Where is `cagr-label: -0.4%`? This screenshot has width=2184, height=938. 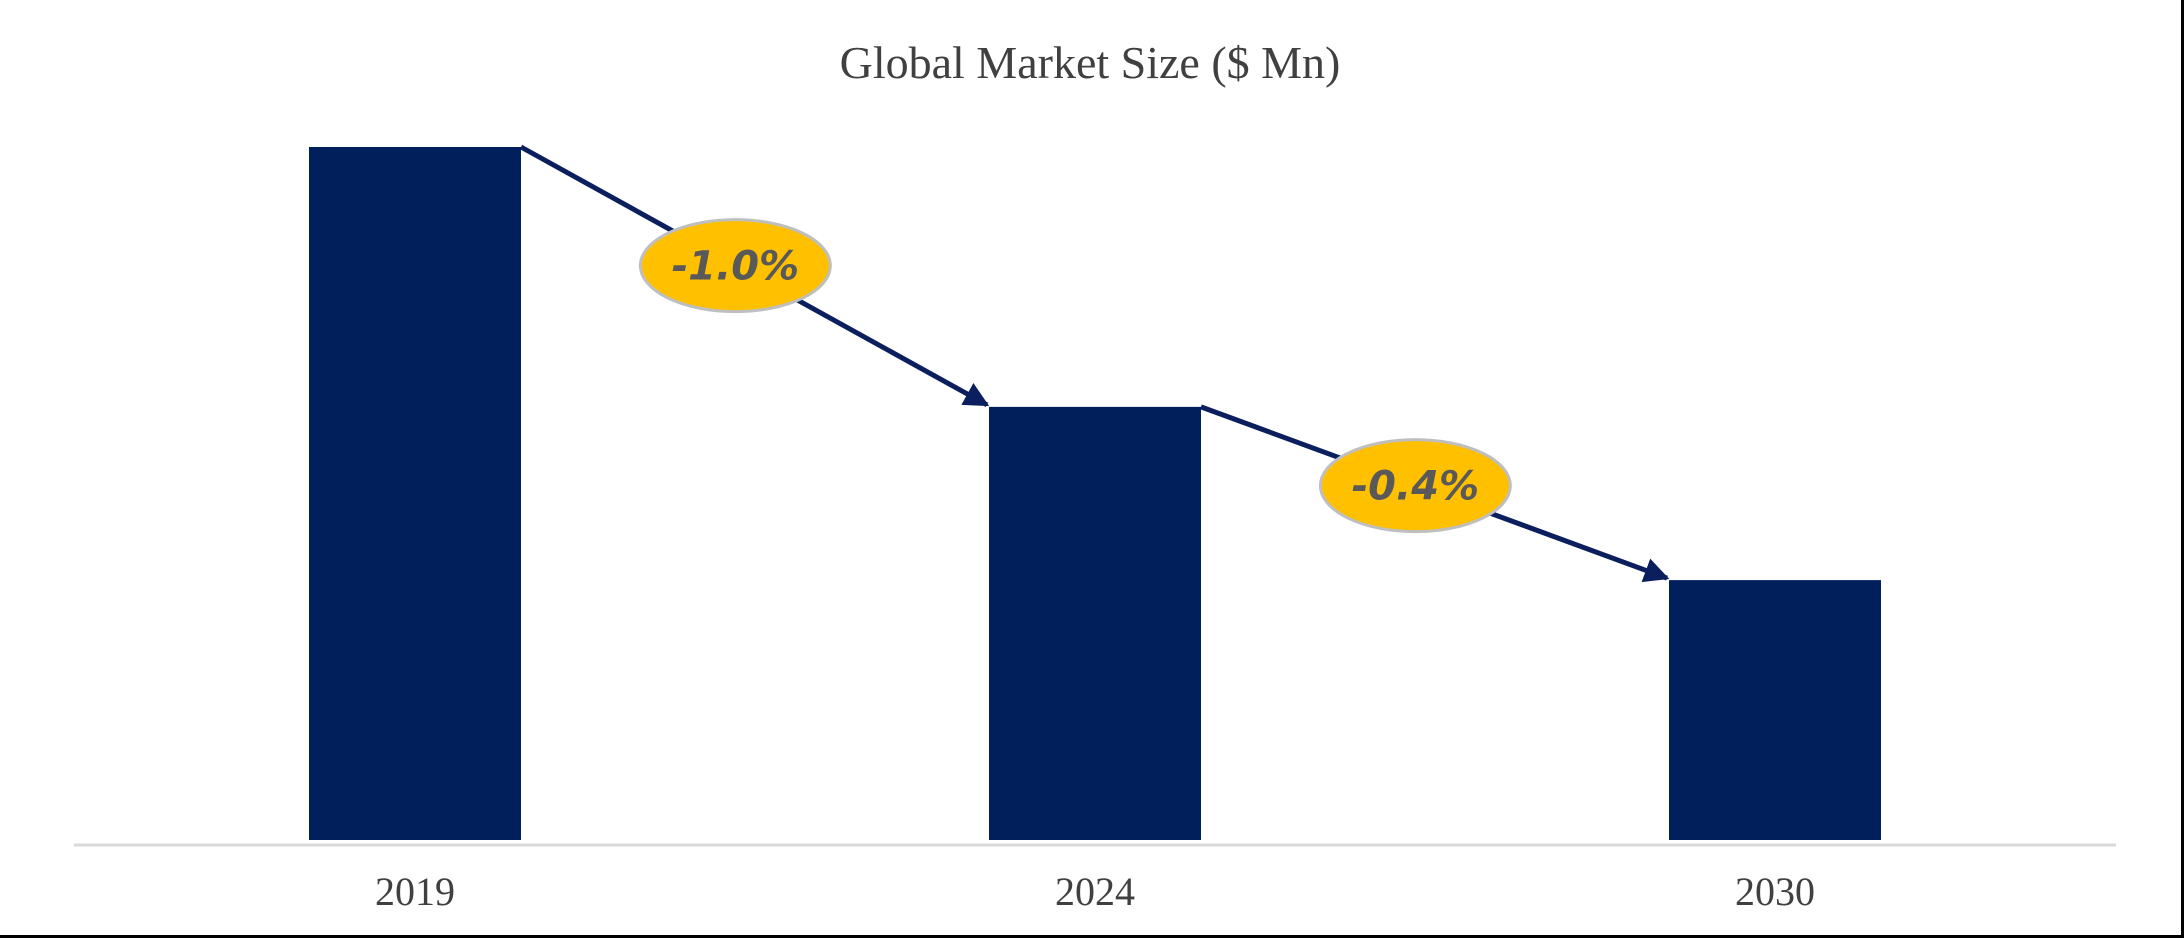 cagr-label: -0.4% is located at coordinates (1416, 487).